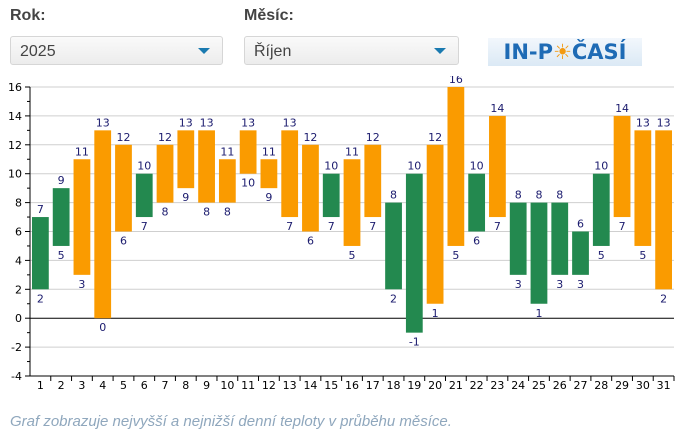  What do you see at coordinates (102, 385) in the screenshot?
I see `x-tick-label: 4` at bounding box center [102, 385].